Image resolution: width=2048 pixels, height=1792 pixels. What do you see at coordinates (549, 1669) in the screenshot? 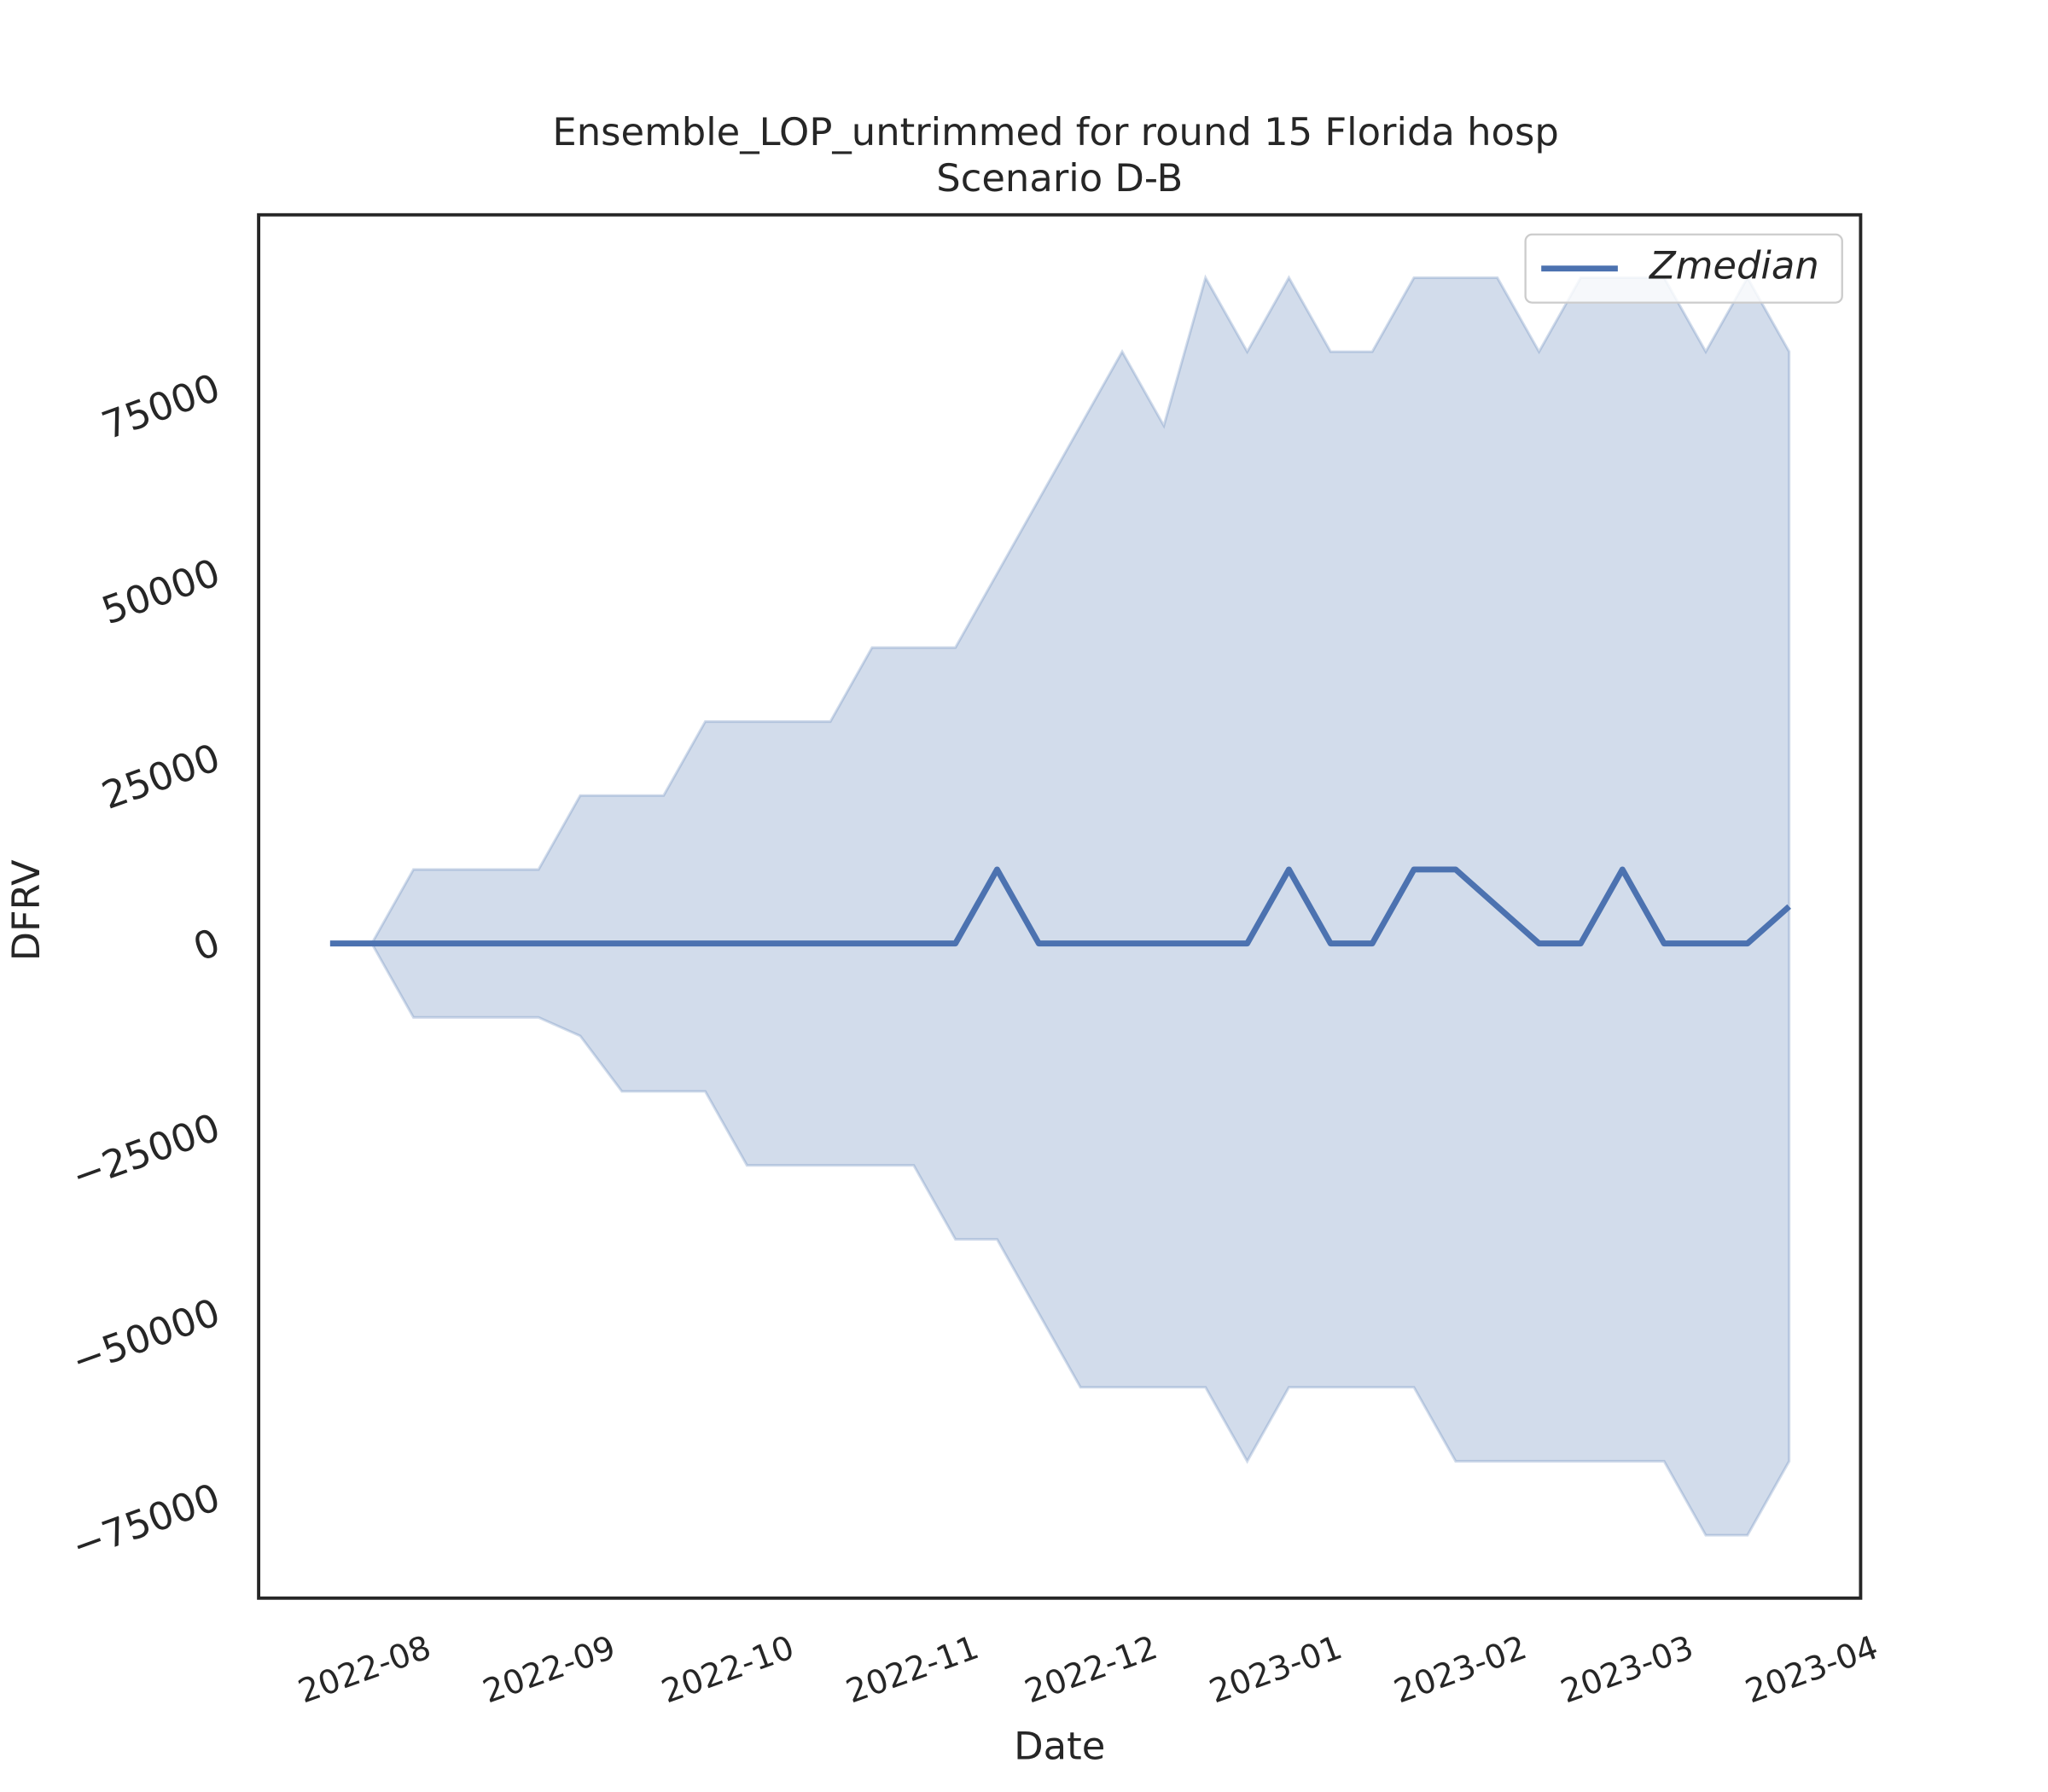
I see `x-tick-label: 2022-09` at bounding box center [549, 1669].